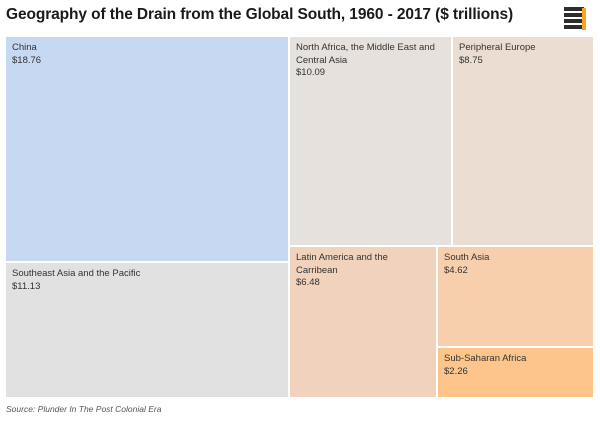 Image resolution: width=600 pixels, height=424 pixels. What do you see at coordinates (467, 257) in the screenshot?
I see `treemap-cell-label: South Asia` at bounding box center [467, 257].